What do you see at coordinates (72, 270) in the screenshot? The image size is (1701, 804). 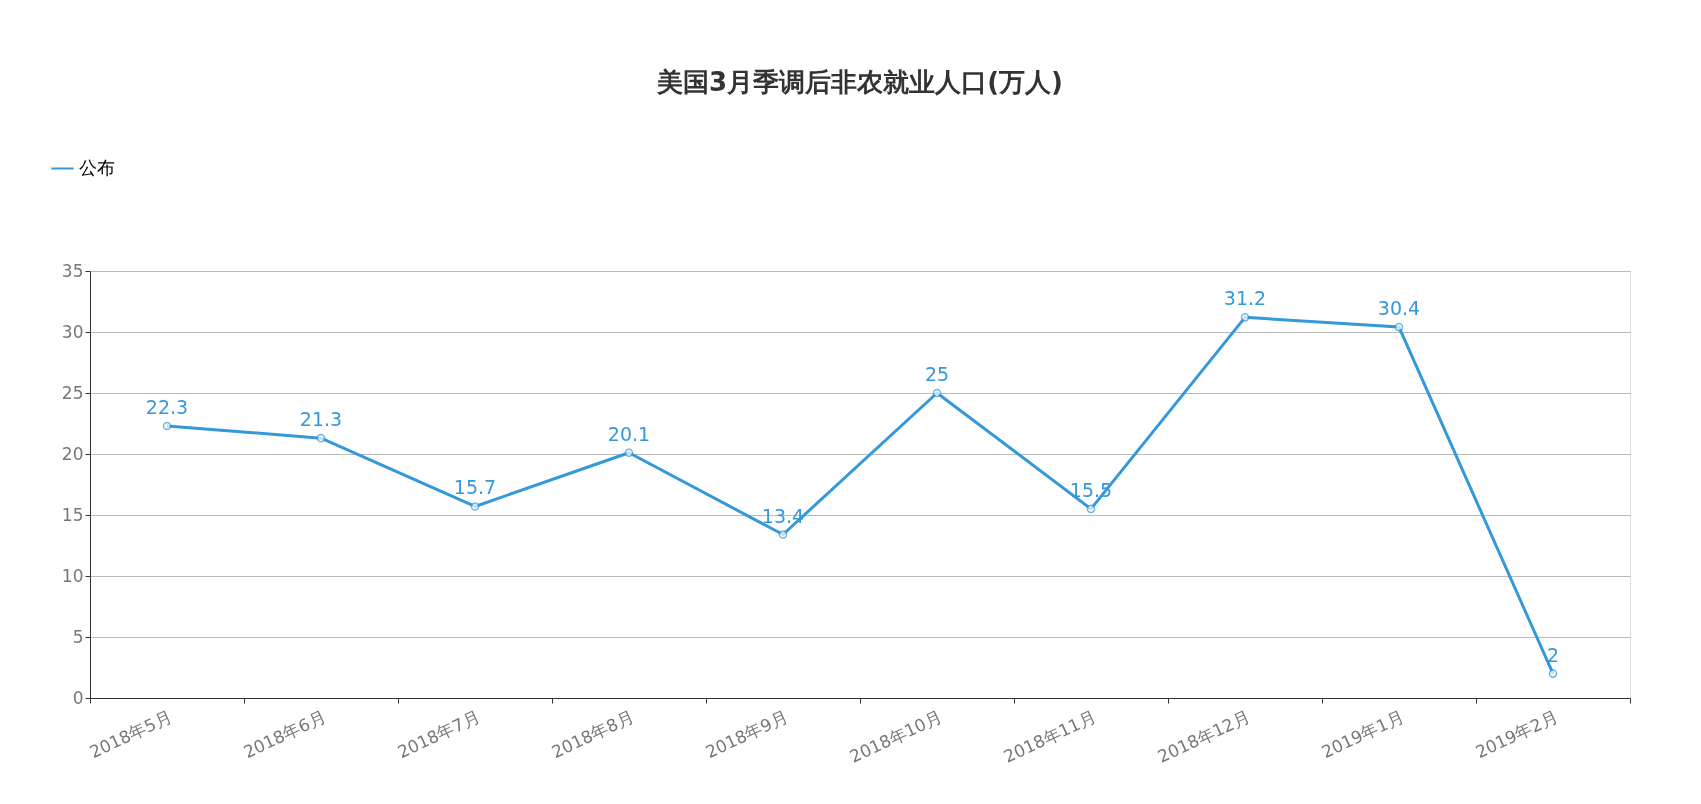 I see `y-tick-label: 35` at bounding box center [72, 270].